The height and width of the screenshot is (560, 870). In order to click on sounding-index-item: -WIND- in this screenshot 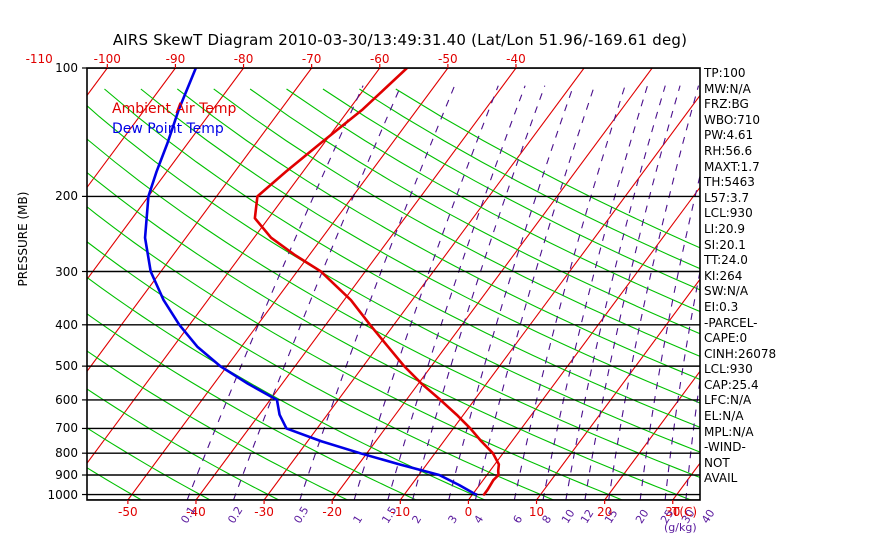, I will do `click(725, 447)`.